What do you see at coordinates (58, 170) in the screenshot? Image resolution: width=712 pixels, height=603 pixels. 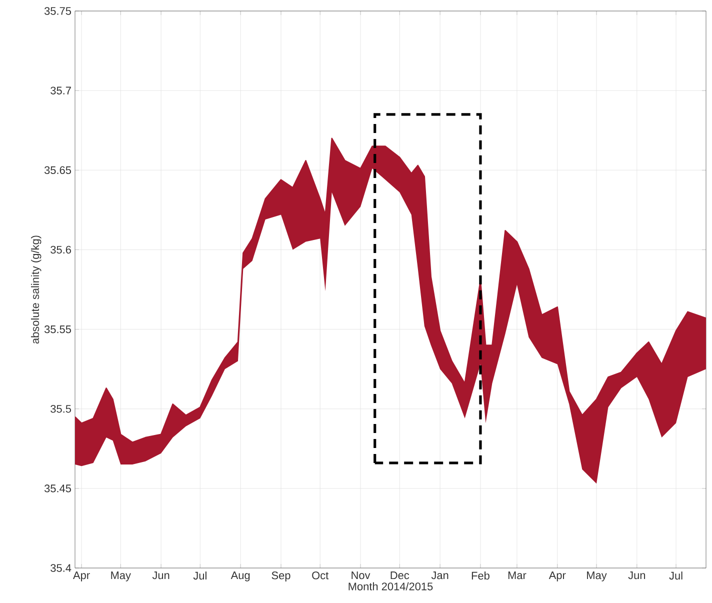 I see `y-tick-label: 35.65` at bounding box center [58, 170].